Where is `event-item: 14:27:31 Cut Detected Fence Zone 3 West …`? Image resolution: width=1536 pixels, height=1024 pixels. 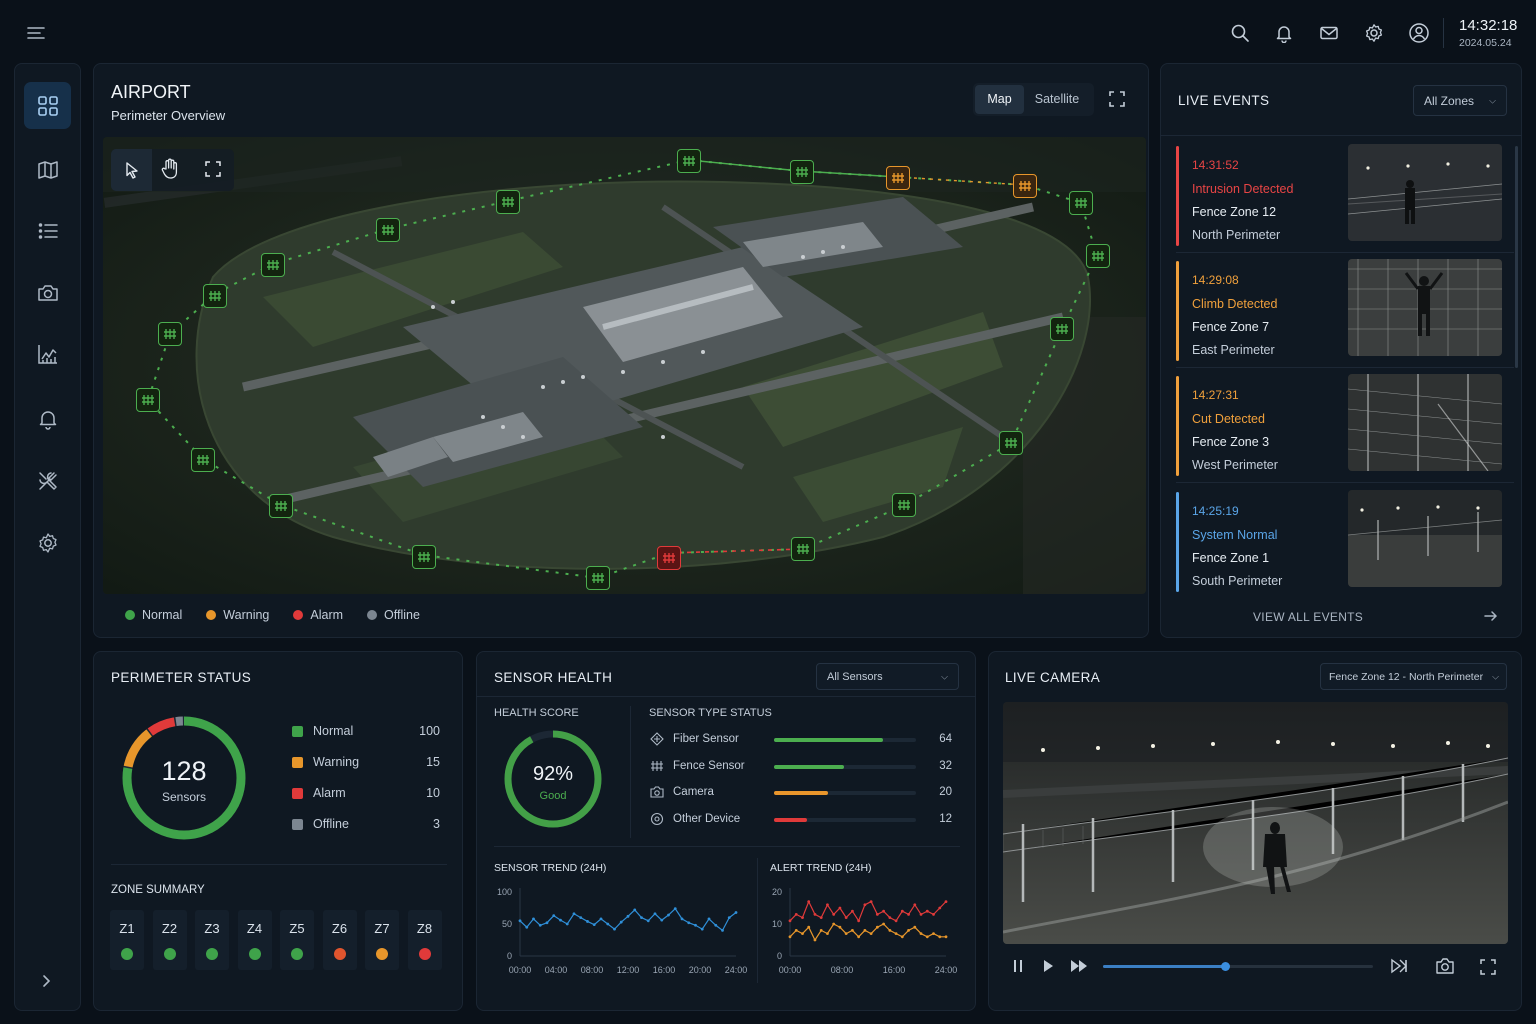
event-item: 14:27:31 Cut Detected Fence Zone 3 West … is located at coordinates (1346, 428).